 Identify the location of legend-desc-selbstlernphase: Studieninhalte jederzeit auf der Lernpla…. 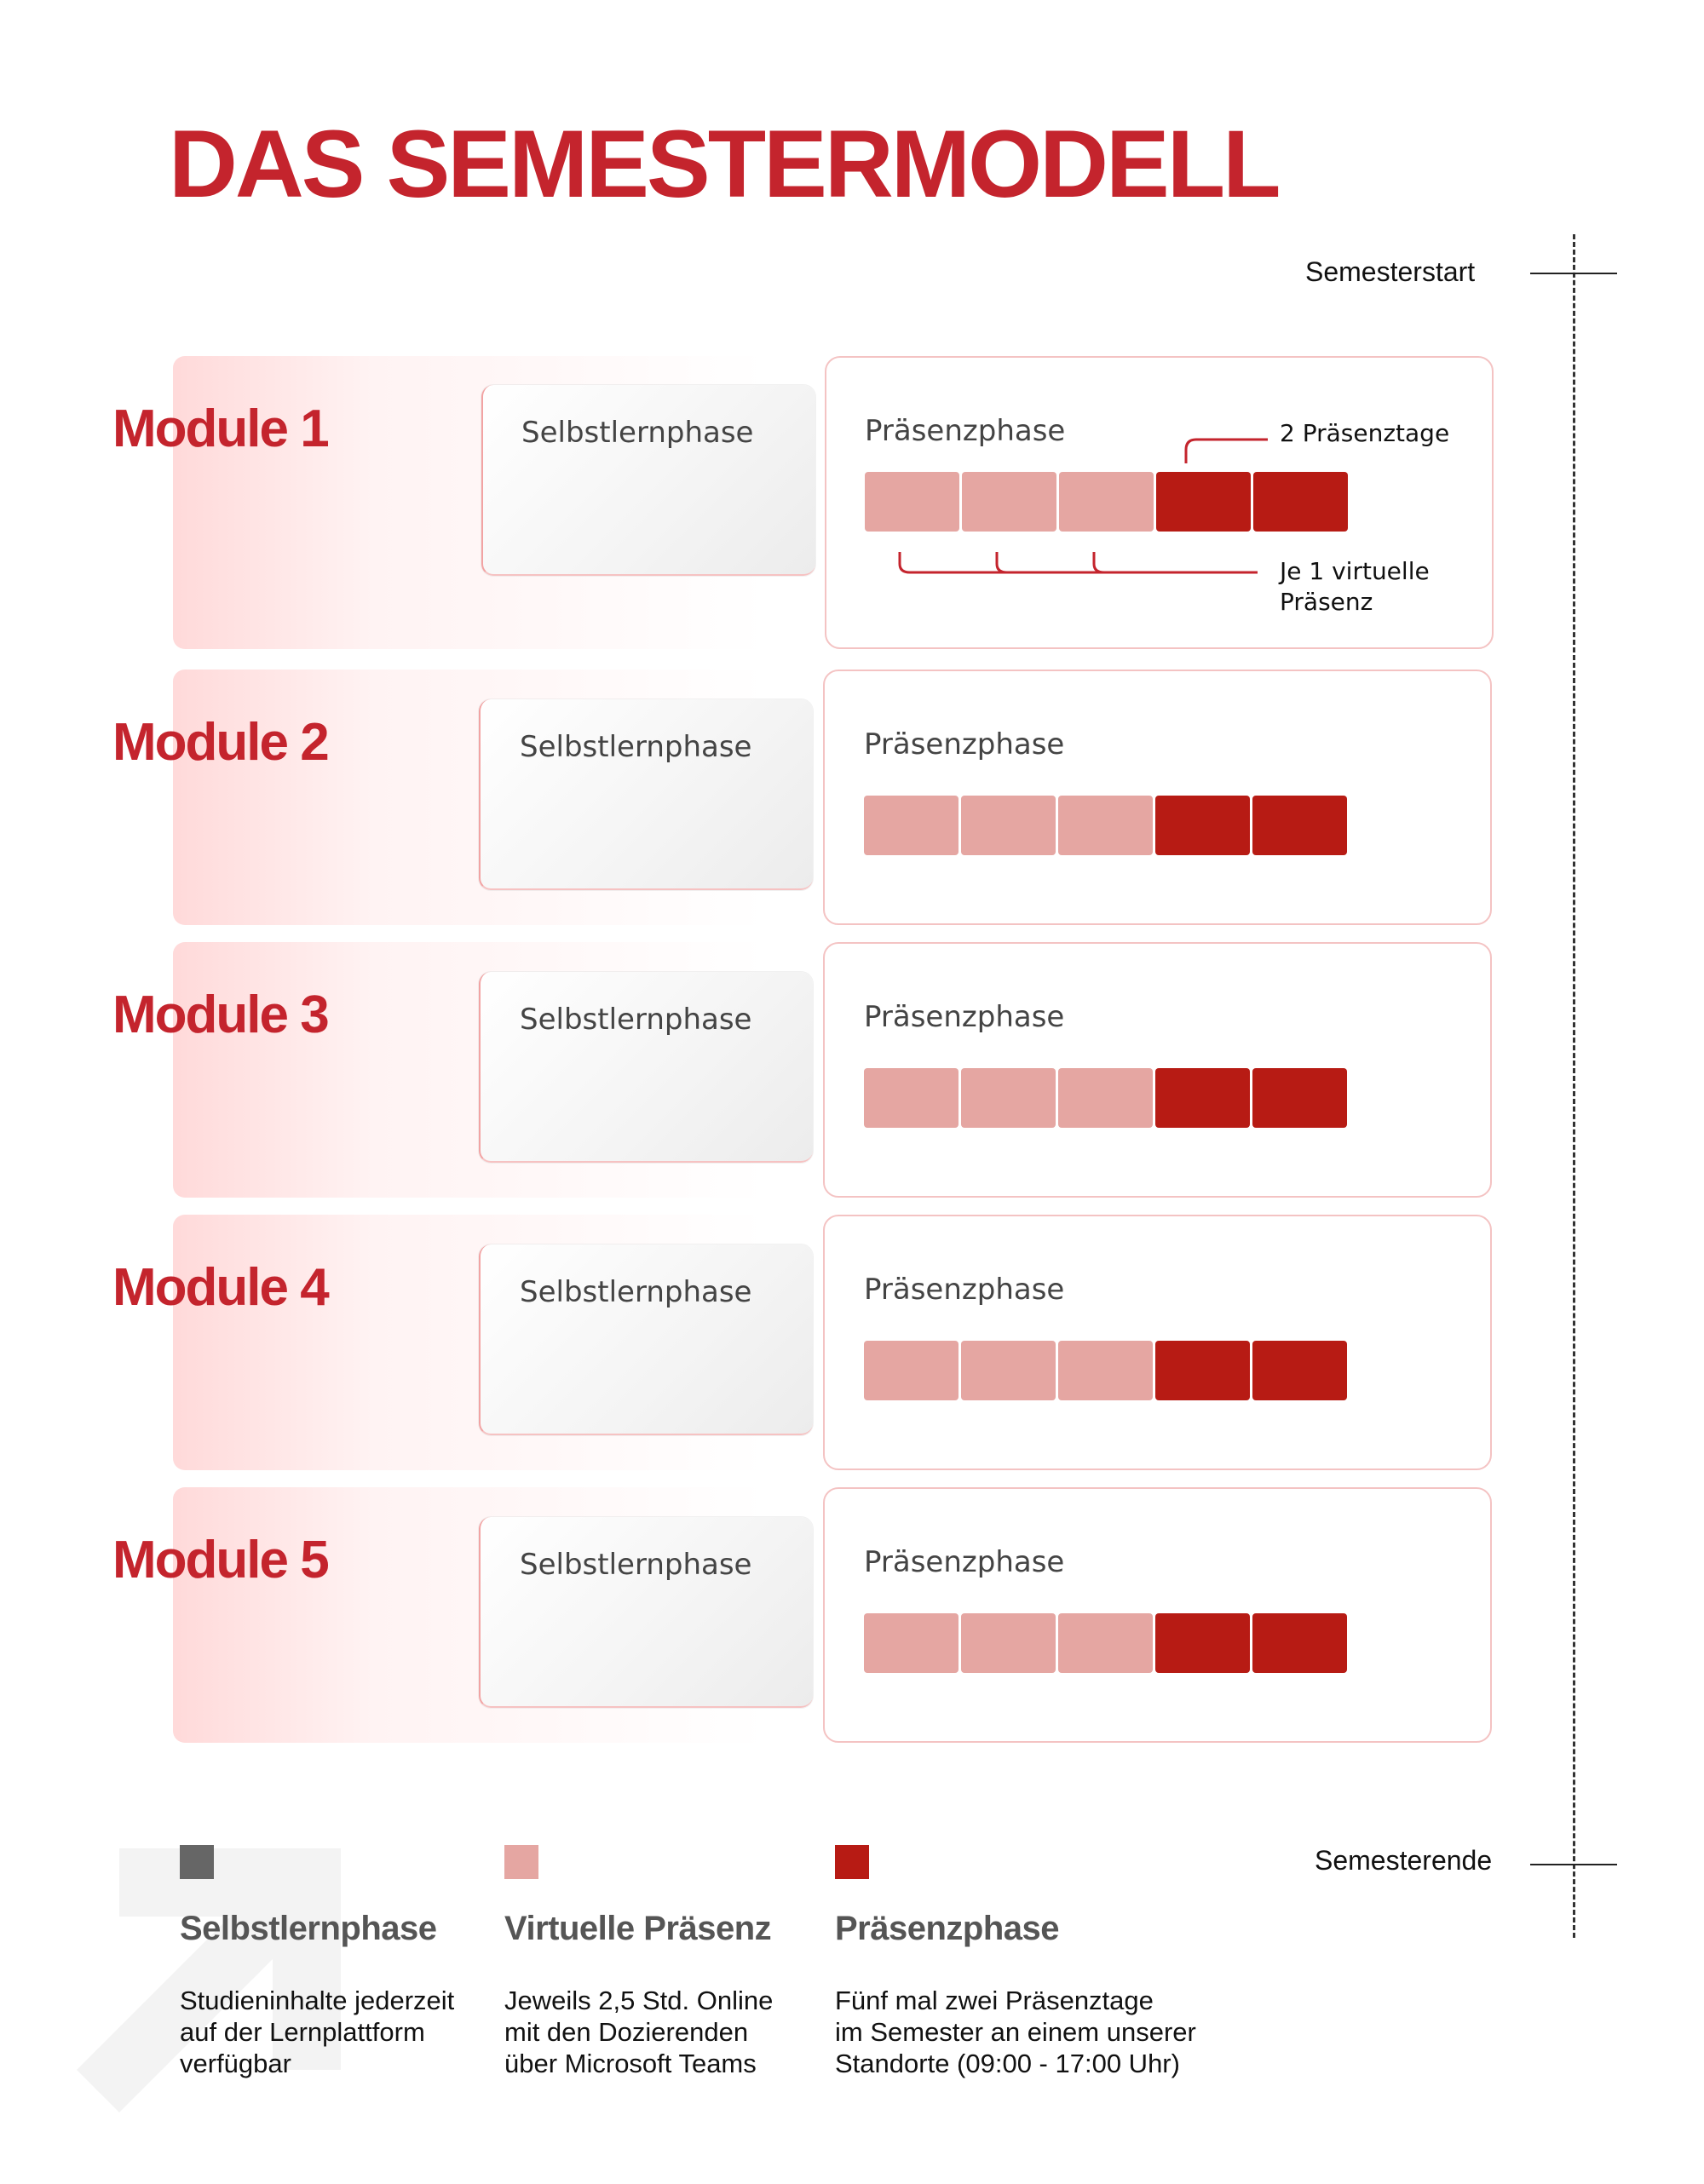
(359, 2032).